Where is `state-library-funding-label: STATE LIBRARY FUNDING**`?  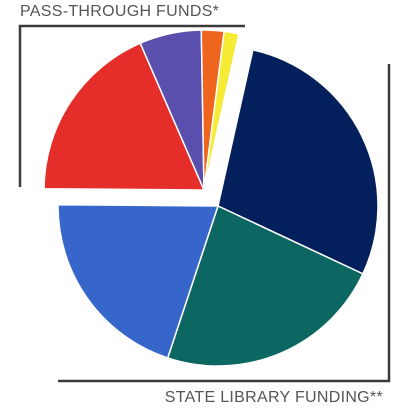
state-library-funding-label: STATE LIBRARY FUNDING** is located at coordinates (273, 397).